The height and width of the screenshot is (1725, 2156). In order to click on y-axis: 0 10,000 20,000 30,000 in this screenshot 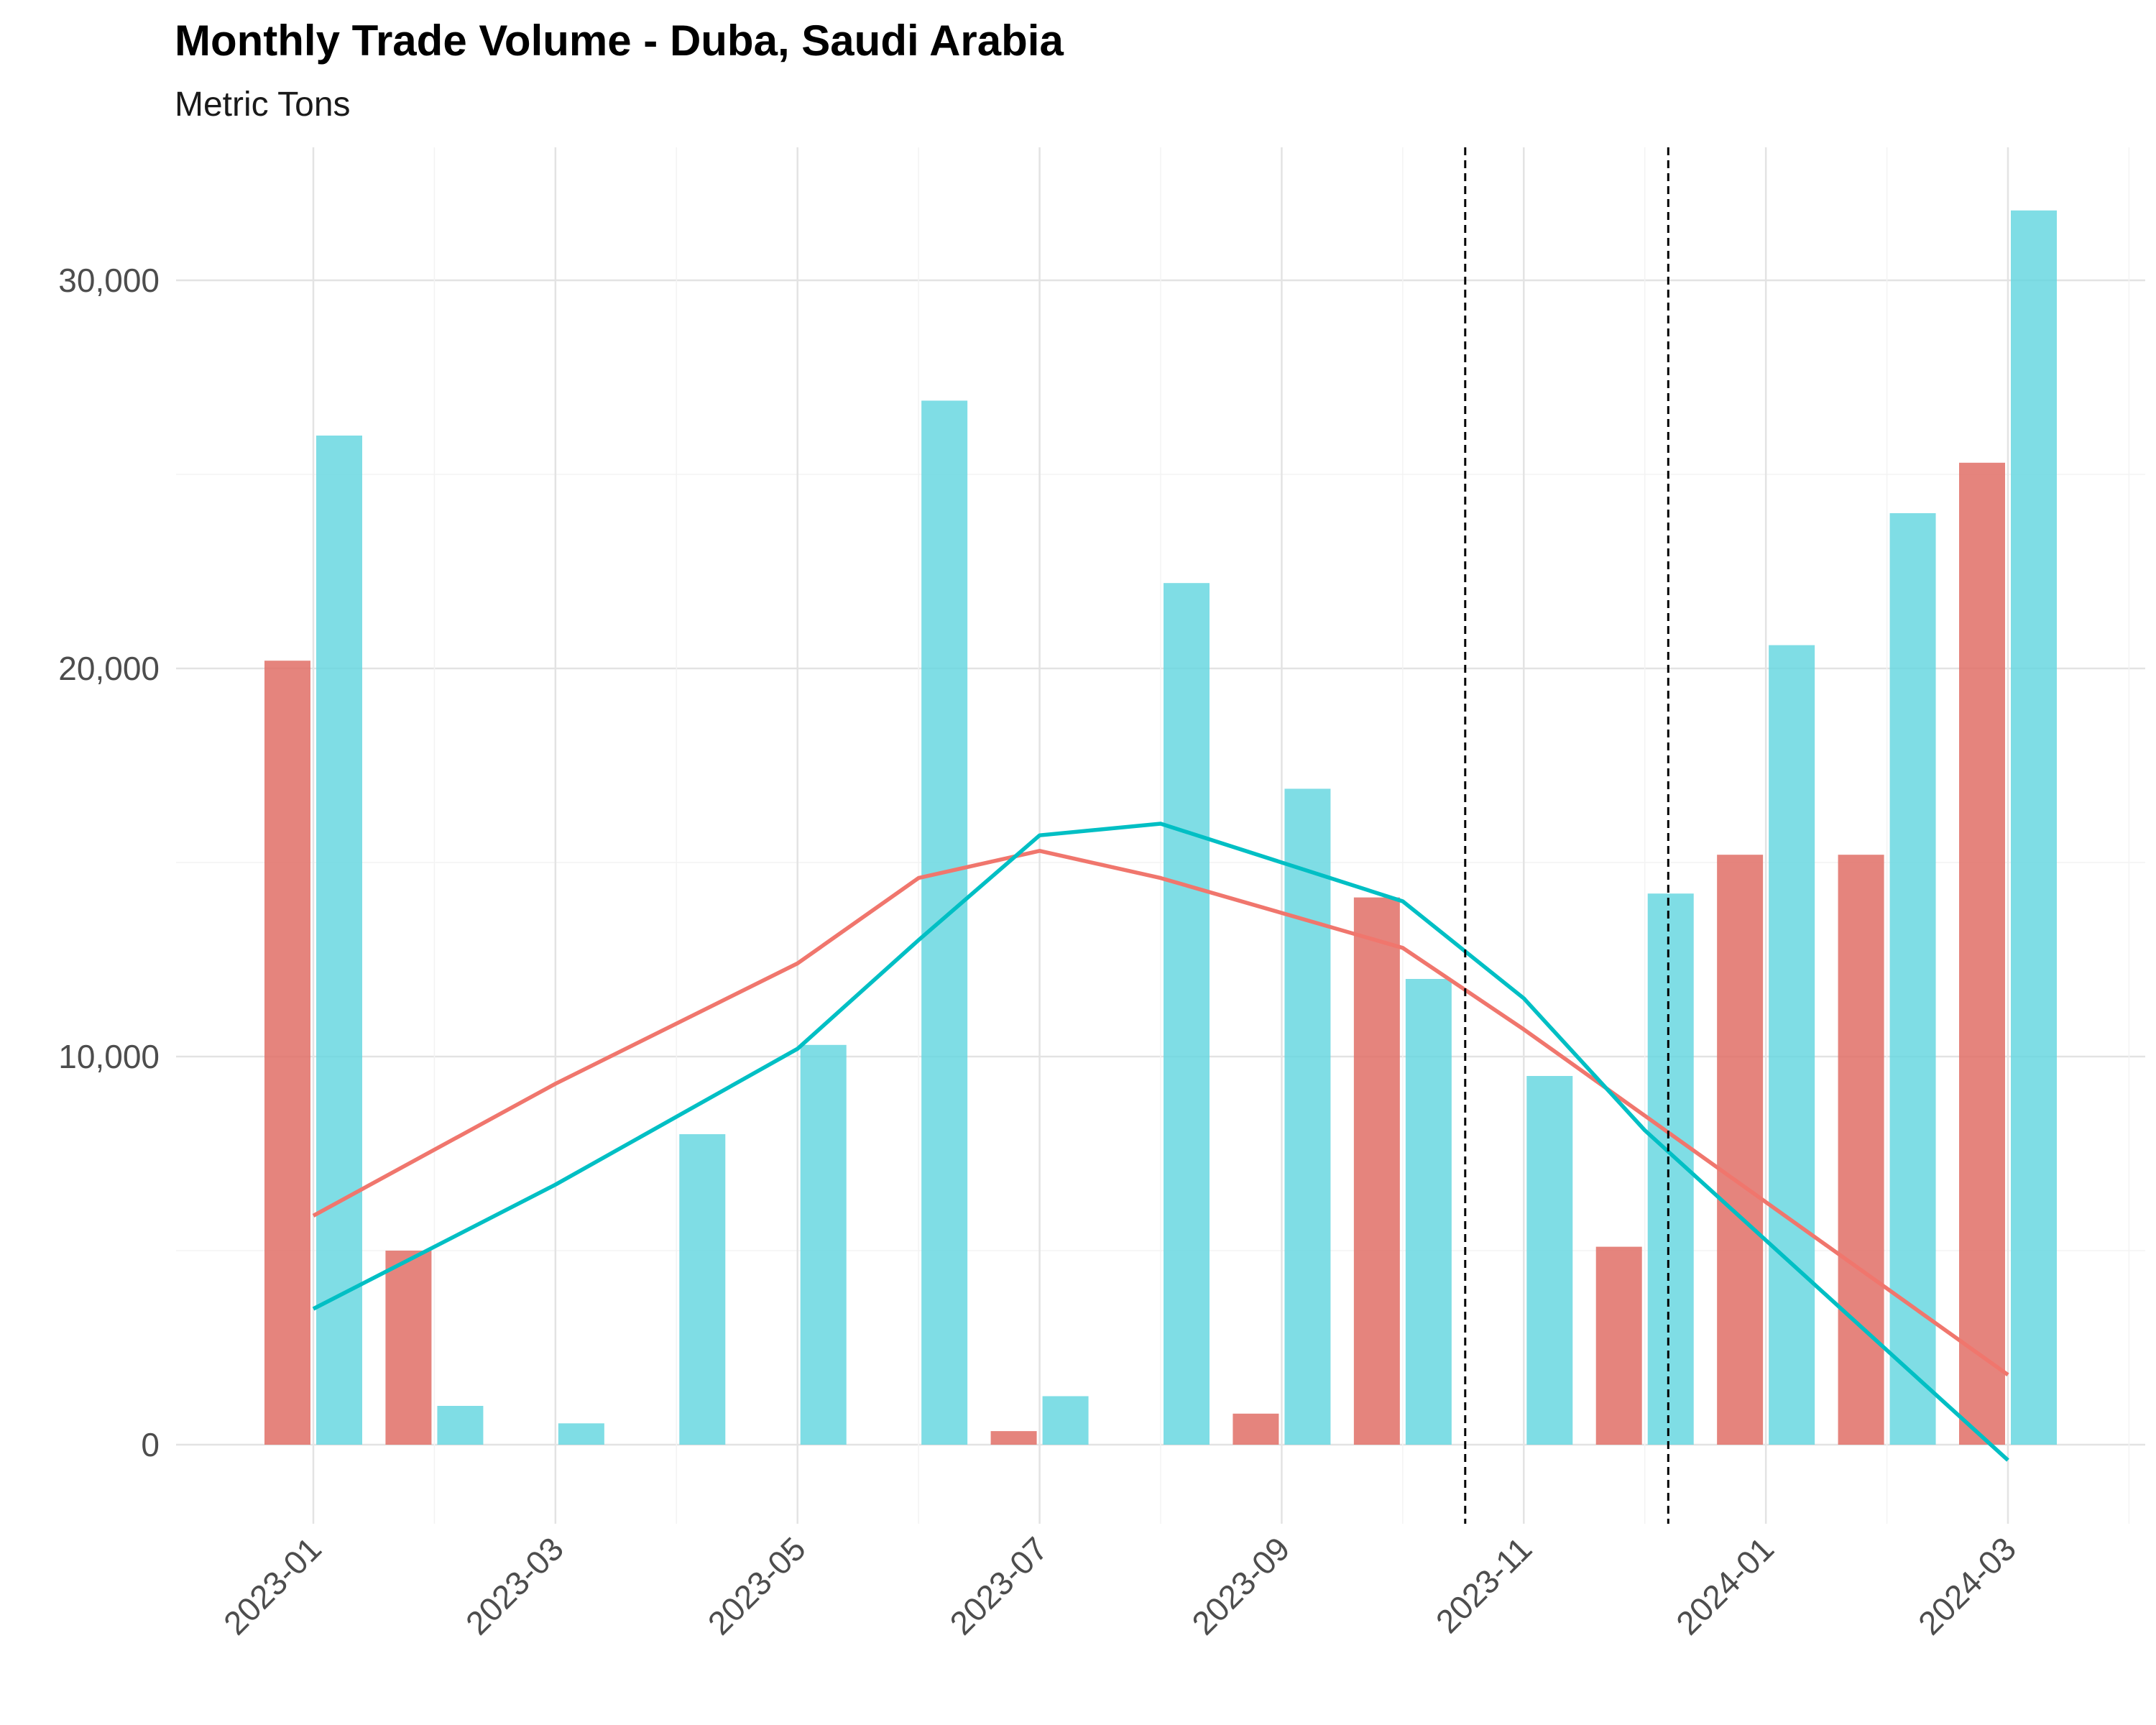, I will do `click(109, 862)`.